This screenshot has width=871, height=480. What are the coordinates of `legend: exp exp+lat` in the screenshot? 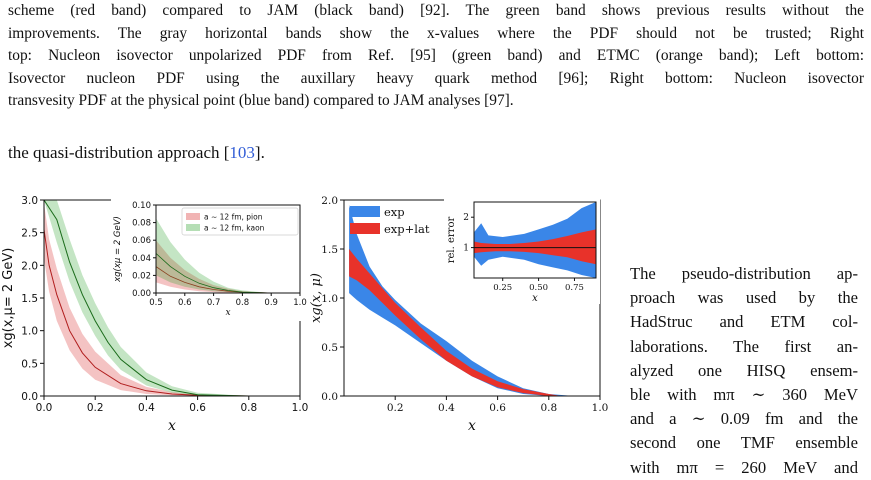 It's located at (390, 220).